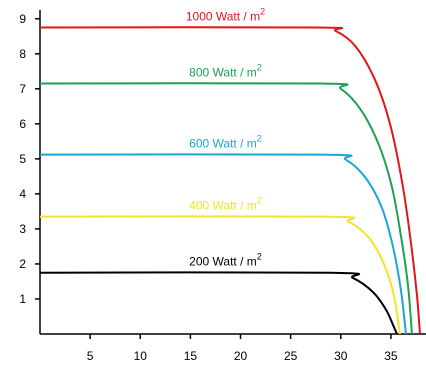 The width and height of the screenshot is (426, 367). I want to click on series-label-text: 400 Watt / m, so click(223, 206).